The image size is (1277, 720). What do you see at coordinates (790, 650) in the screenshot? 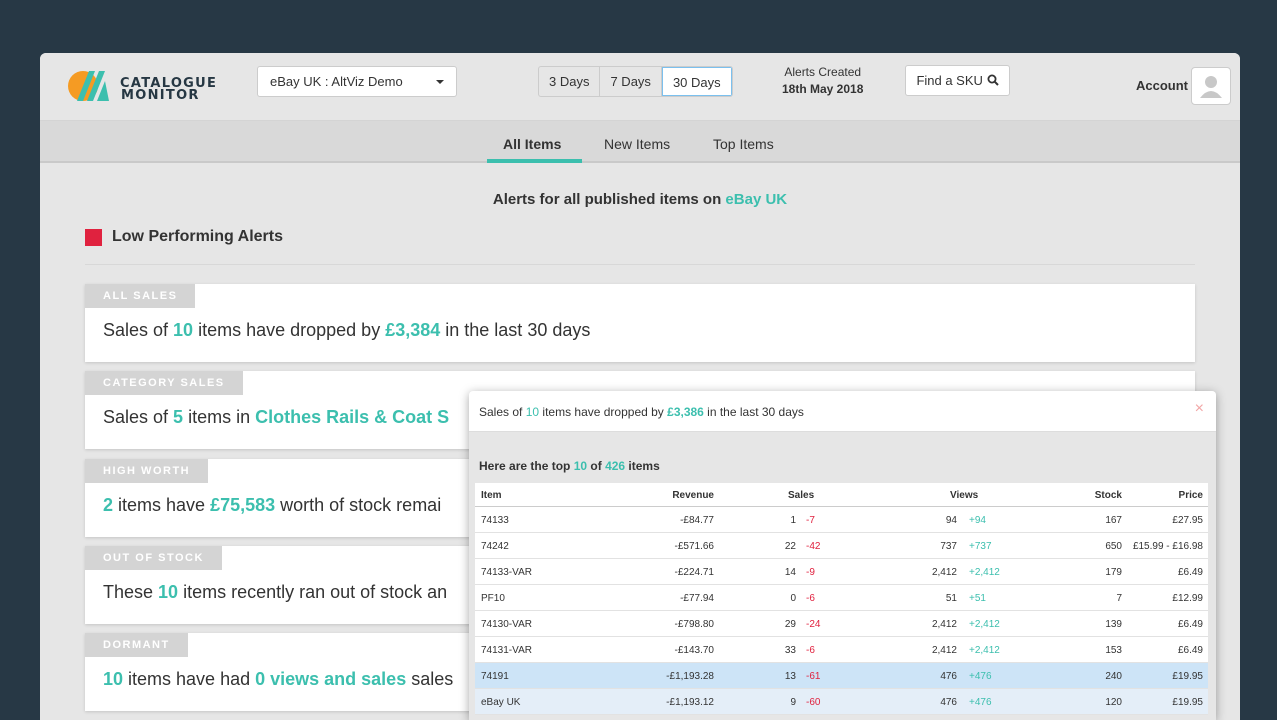
I see `cell-sales: 33` at bounding box center [790, 650].